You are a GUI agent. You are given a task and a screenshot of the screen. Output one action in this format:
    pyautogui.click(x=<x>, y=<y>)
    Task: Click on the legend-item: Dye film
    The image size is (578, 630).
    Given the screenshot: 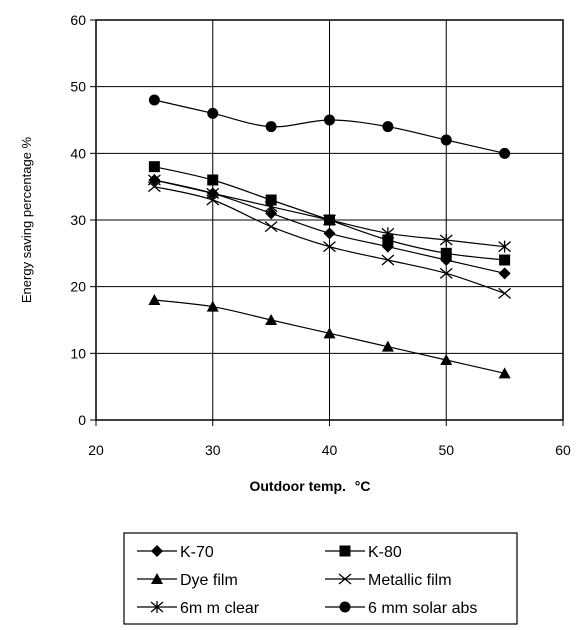 What is the action you would take?
    pyautogui.click(x=187, y=580)
    